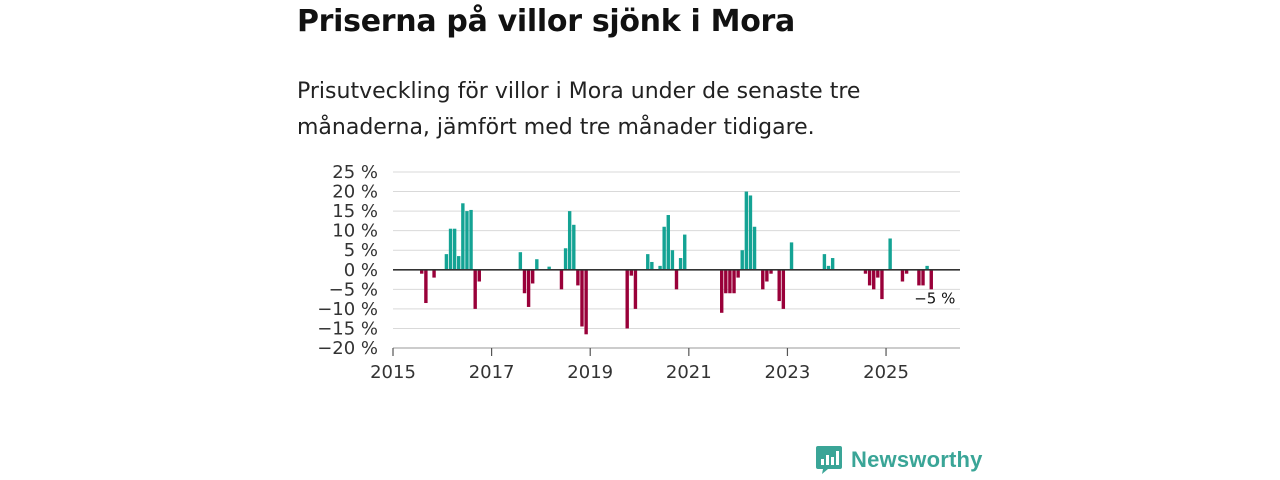  Describe the element at coordinates (788, 372) in the screenshot. I see `x-tick-label: 2023` at that location.